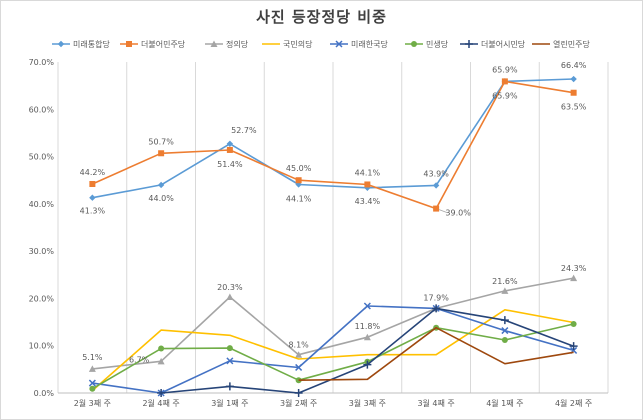 This screenshot has height=420, width=643. Describe the element at coordinates (443, 211) in the screenshot. I see `label-leader-line` at that location.